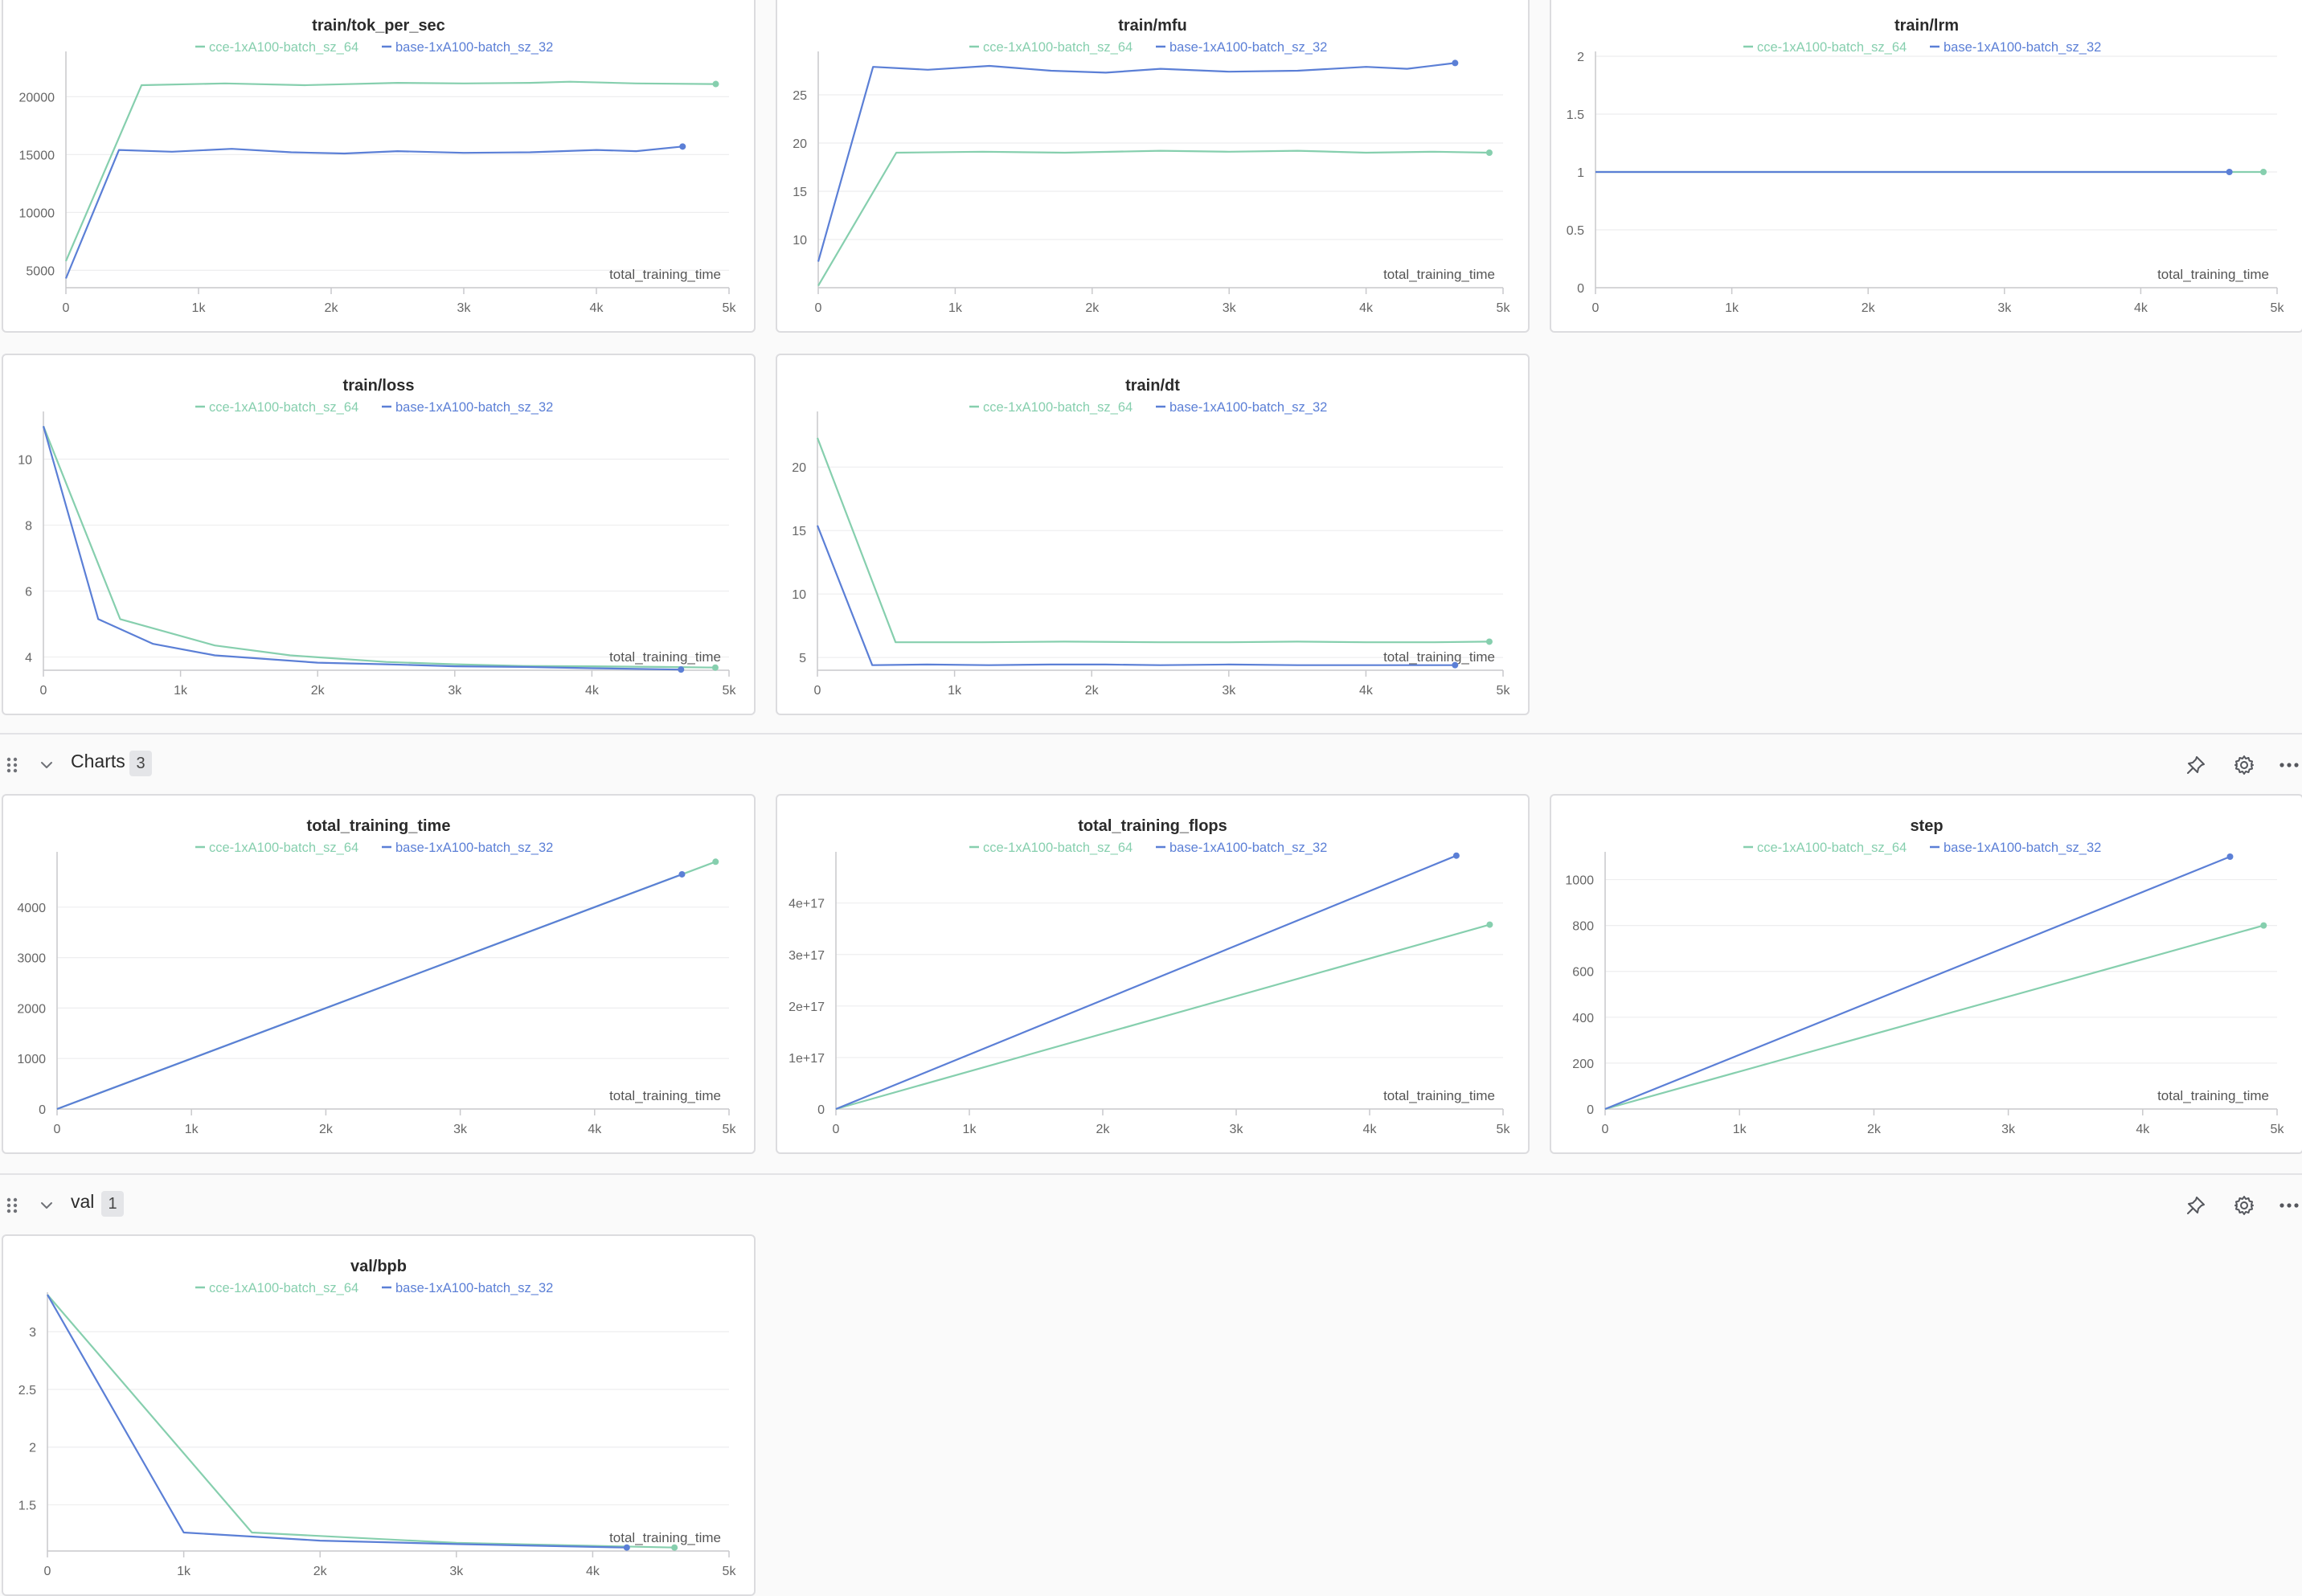  What do you see at coordinates (1583, 1018) in the screenshot?
I see `y-tick-label: 400` at bounding box center [1583, 1018].